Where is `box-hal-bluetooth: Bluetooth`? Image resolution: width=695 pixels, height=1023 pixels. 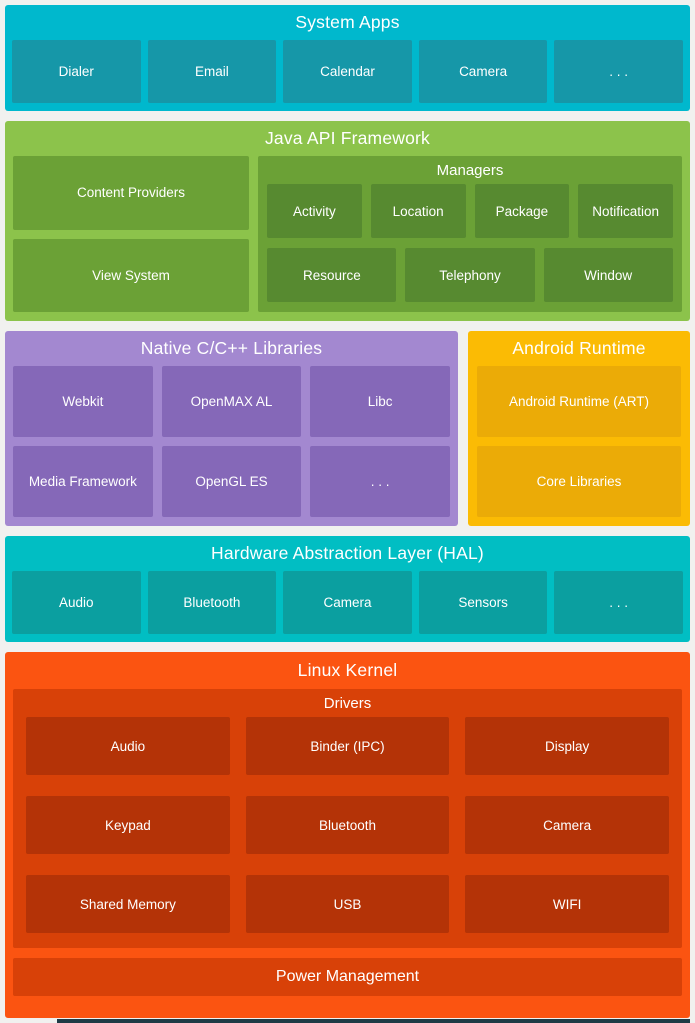 box-hal-bluetooth: Bluetooth is located at coordinates (212, 602).